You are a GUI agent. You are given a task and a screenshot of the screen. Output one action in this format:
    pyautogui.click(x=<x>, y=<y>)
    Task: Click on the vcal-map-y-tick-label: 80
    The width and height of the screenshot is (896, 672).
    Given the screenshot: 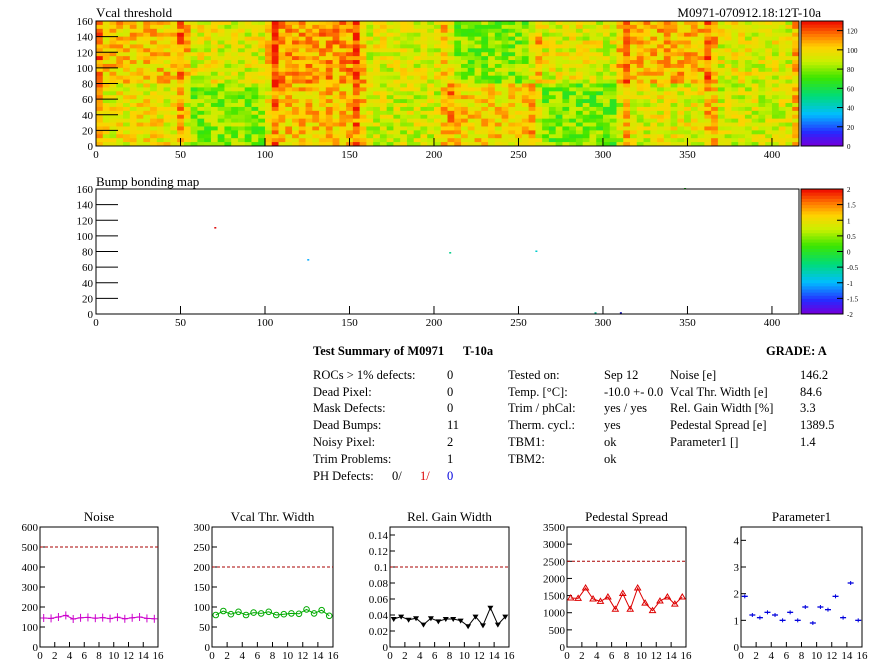 What is the action you would take?
    pyautogui.click(x=88, y=85)
    